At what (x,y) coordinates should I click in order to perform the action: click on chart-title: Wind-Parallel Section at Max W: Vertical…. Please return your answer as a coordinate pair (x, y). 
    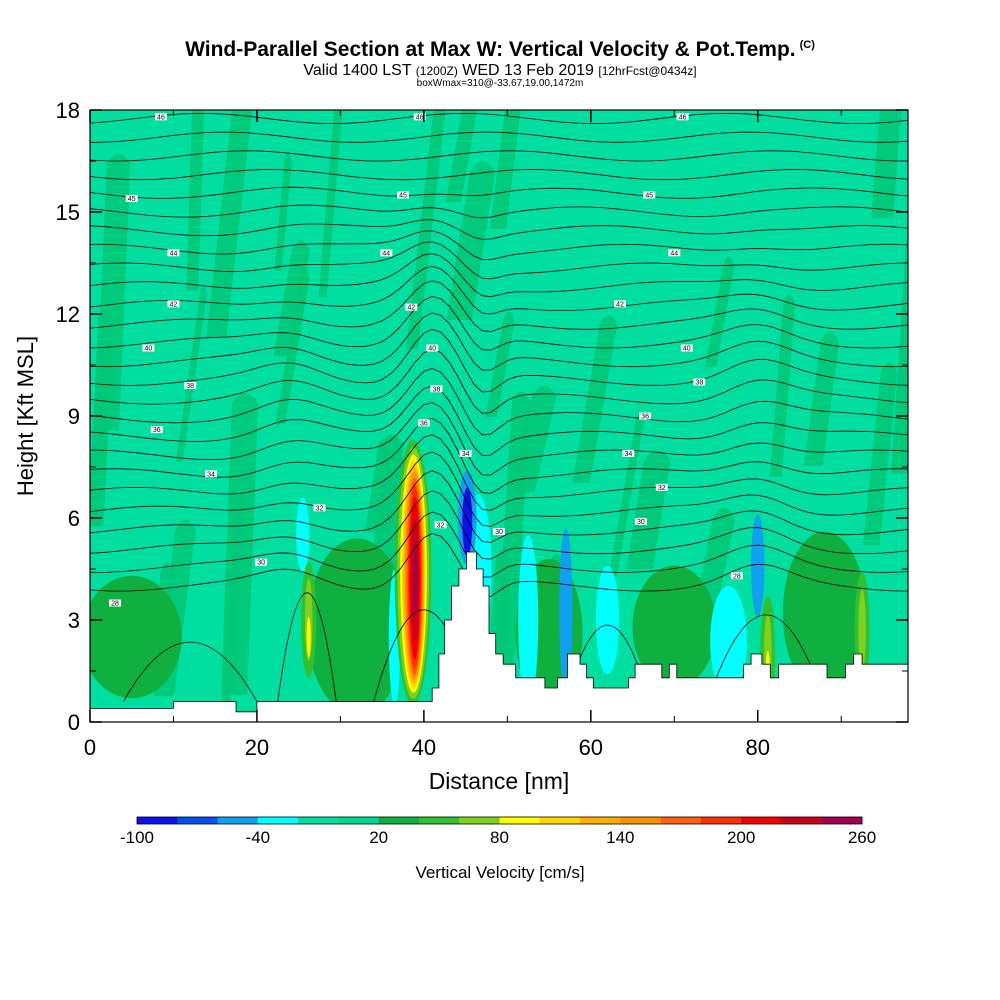
    Looking at the image, I should click on (500, 50).